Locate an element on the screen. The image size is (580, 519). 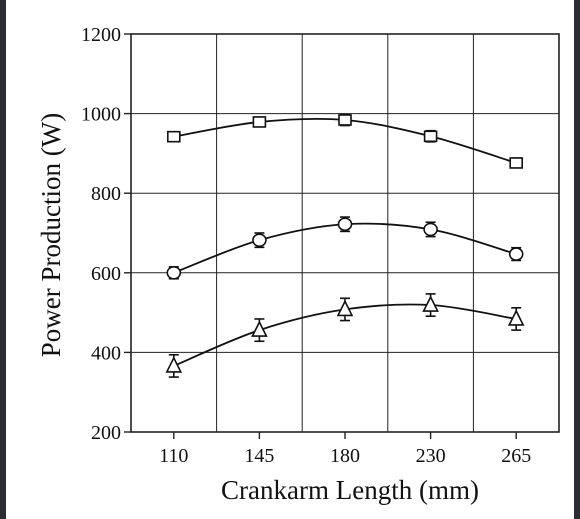
x-tick-label: 180 is located at coordinates (345, 456).